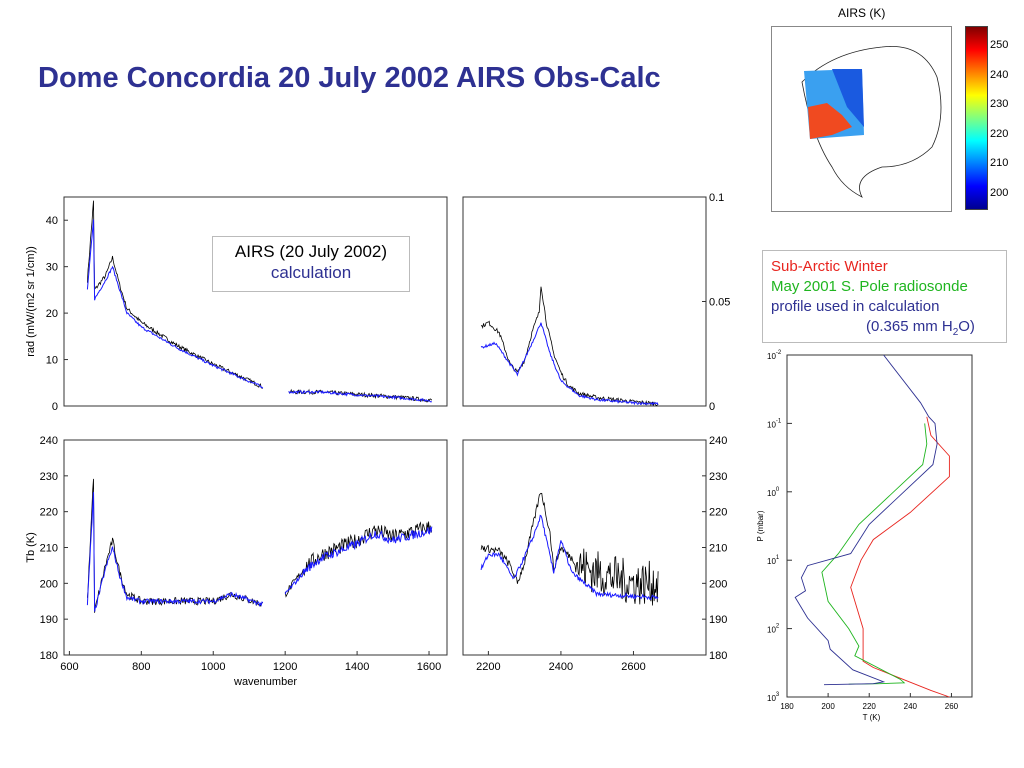 The width and height of the screenshot is (1024, 768). What do you see at coordinates (311, 272) in the screenshot?
I see `legend-calc: calculation` at bounding box center [311, 272].